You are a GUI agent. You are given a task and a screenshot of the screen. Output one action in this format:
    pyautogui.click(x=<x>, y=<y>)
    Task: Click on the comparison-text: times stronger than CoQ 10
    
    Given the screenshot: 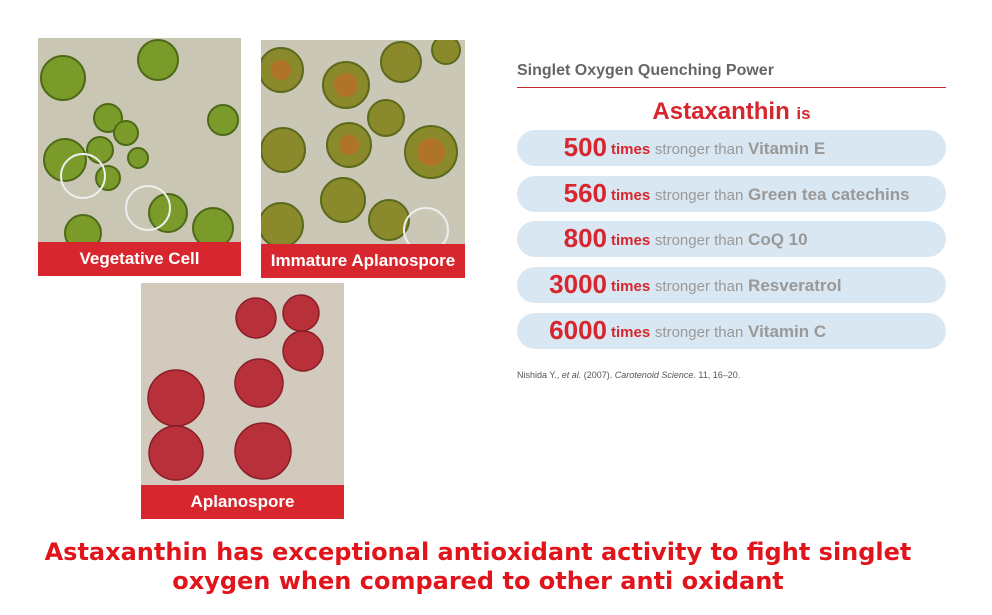 What is the action you would take?
    pyautogui.click(x=709, y=240)
    